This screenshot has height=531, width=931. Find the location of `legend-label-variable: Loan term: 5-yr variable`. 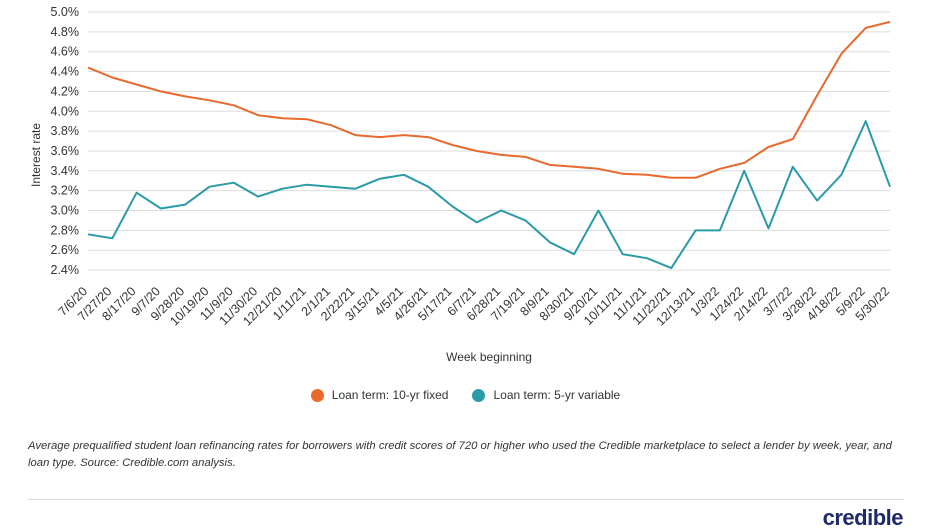

legend-label-variable: Loan term: 5-yr variable is located at coordinates (557, 395).